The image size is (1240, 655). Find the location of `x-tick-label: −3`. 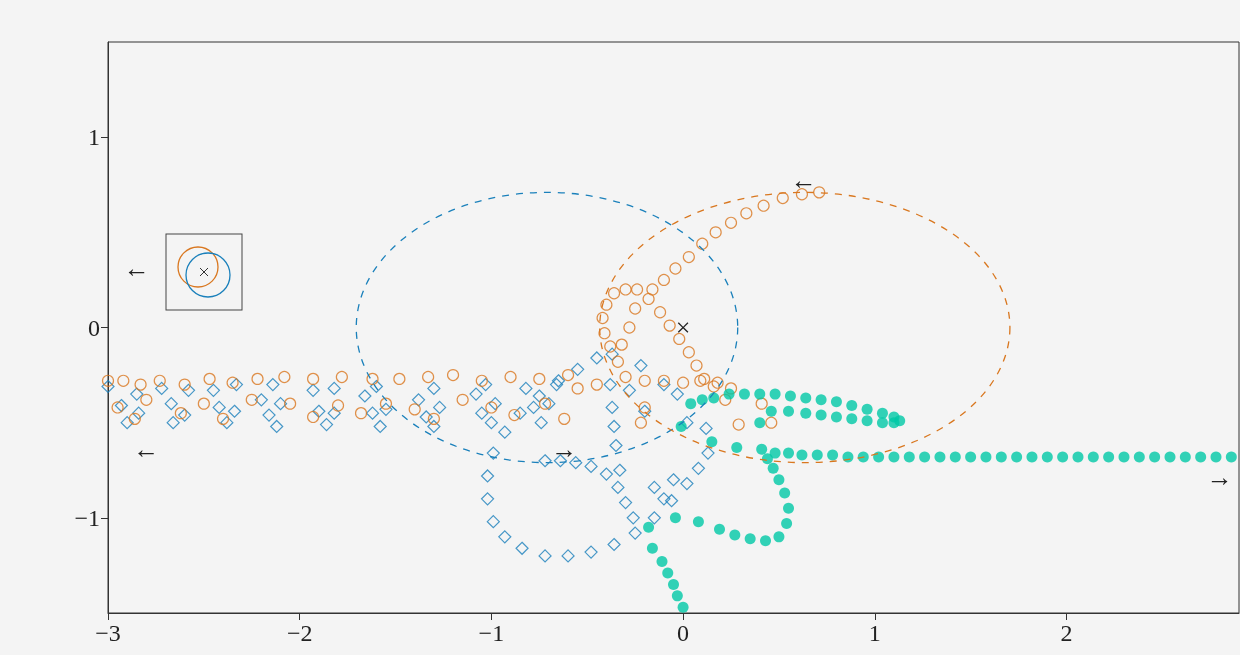

x-tick-label: −3 is located at coordinates (108, 633).